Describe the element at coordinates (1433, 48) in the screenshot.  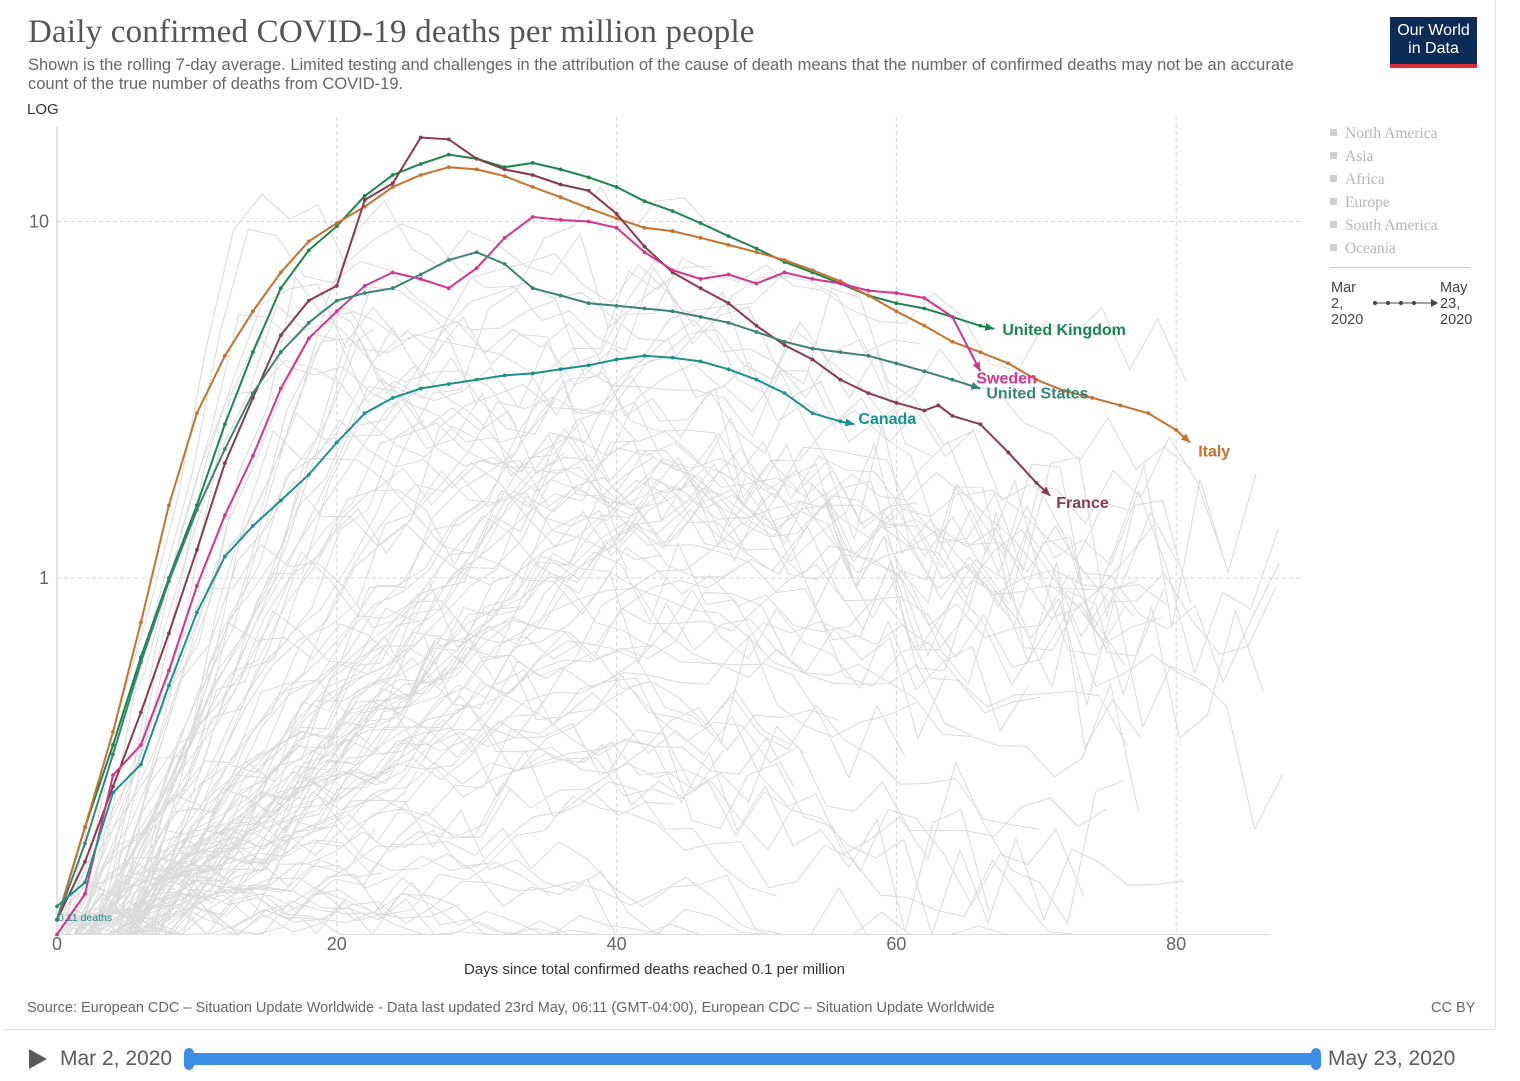
I see `logo-line-2: in Data` at that location.